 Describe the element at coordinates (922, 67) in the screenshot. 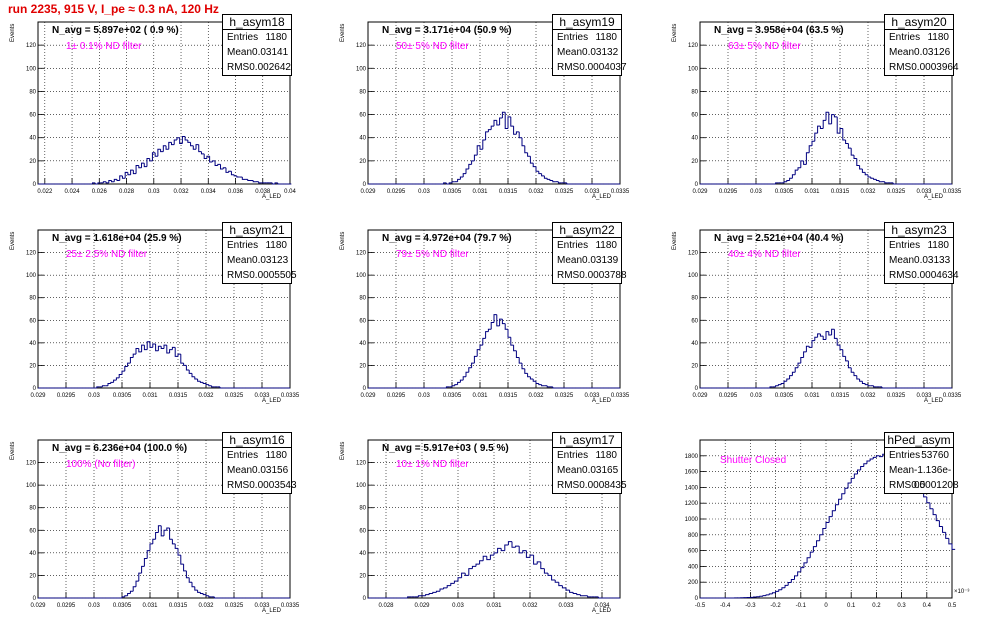

I see `stat-row-rms: RMS 0.0003964` at that location.